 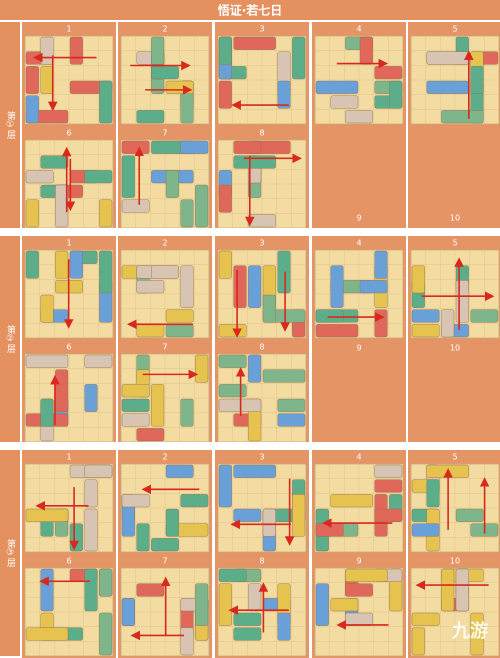 What do you see at coordinates (250, 10) in the screenshot?
I see `title-bar` at bounding box center [250, 10].